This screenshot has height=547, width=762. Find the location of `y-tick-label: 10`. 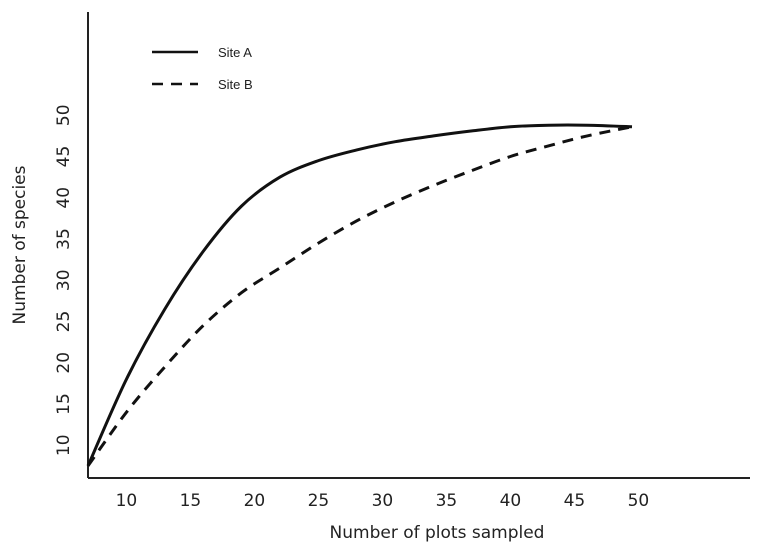

y-tick-label: 10 is located at coordinates (64, 445).